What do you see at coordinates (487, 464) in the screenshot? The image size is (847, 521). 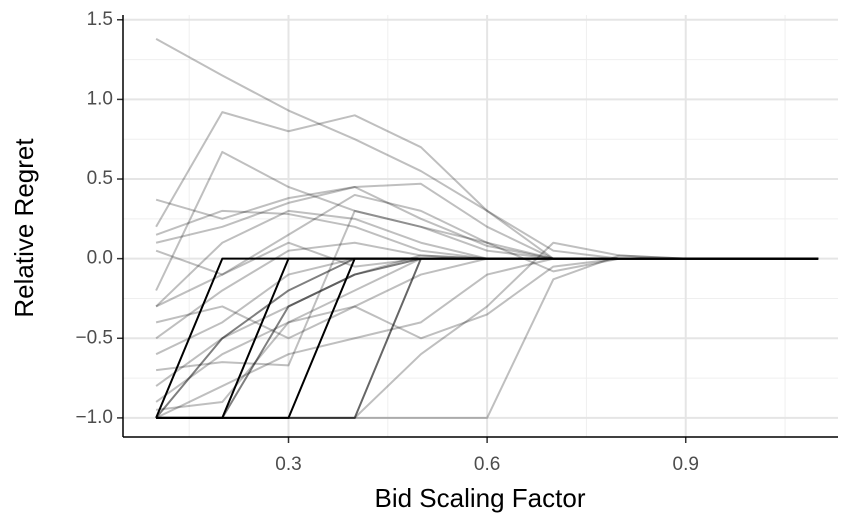 I see `x-tick-label: 0.6` at bounding box center [487, 464].